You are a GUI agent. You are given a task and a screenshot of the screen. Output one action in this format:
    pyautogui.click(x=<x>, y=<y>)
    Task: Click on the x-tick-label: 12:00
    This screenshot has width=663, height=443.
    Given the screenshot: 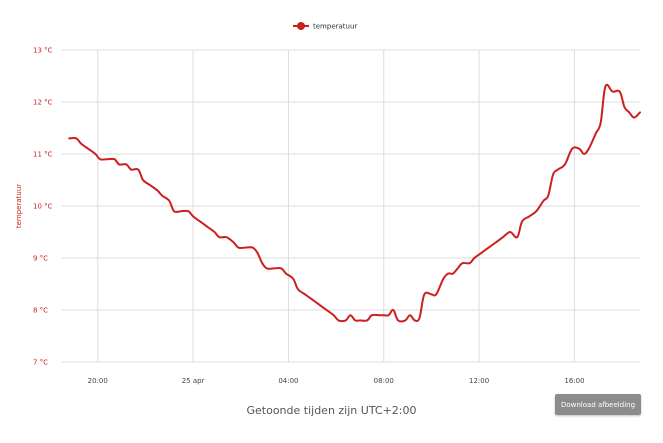 What is the action you would take?
    pyautogui.click(x=479, y=381)
    